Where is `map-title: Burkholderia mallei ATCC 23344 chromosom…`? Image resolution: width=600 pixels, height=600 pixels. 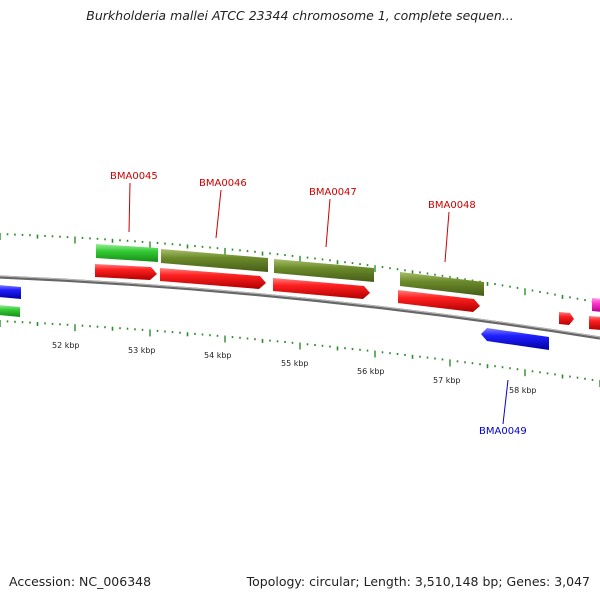
map-title: Burkholderia mallei ATCC 23344 chromosom… is located at coordinates (300, 15).